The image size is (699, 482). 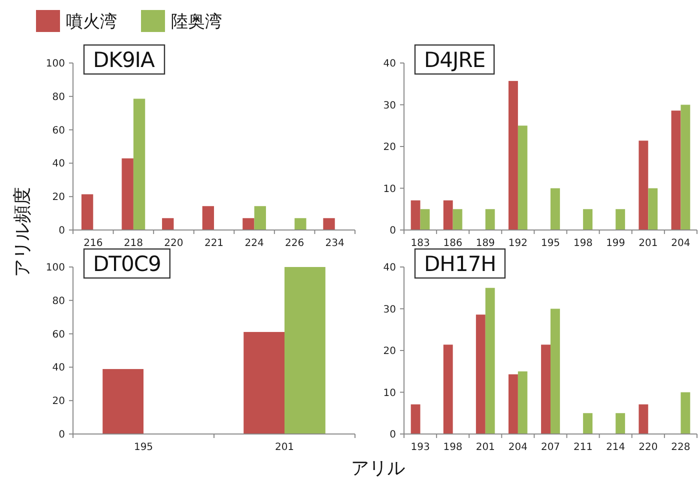 I want to click on x-tick-label: 226, so click(x=294, y=243).